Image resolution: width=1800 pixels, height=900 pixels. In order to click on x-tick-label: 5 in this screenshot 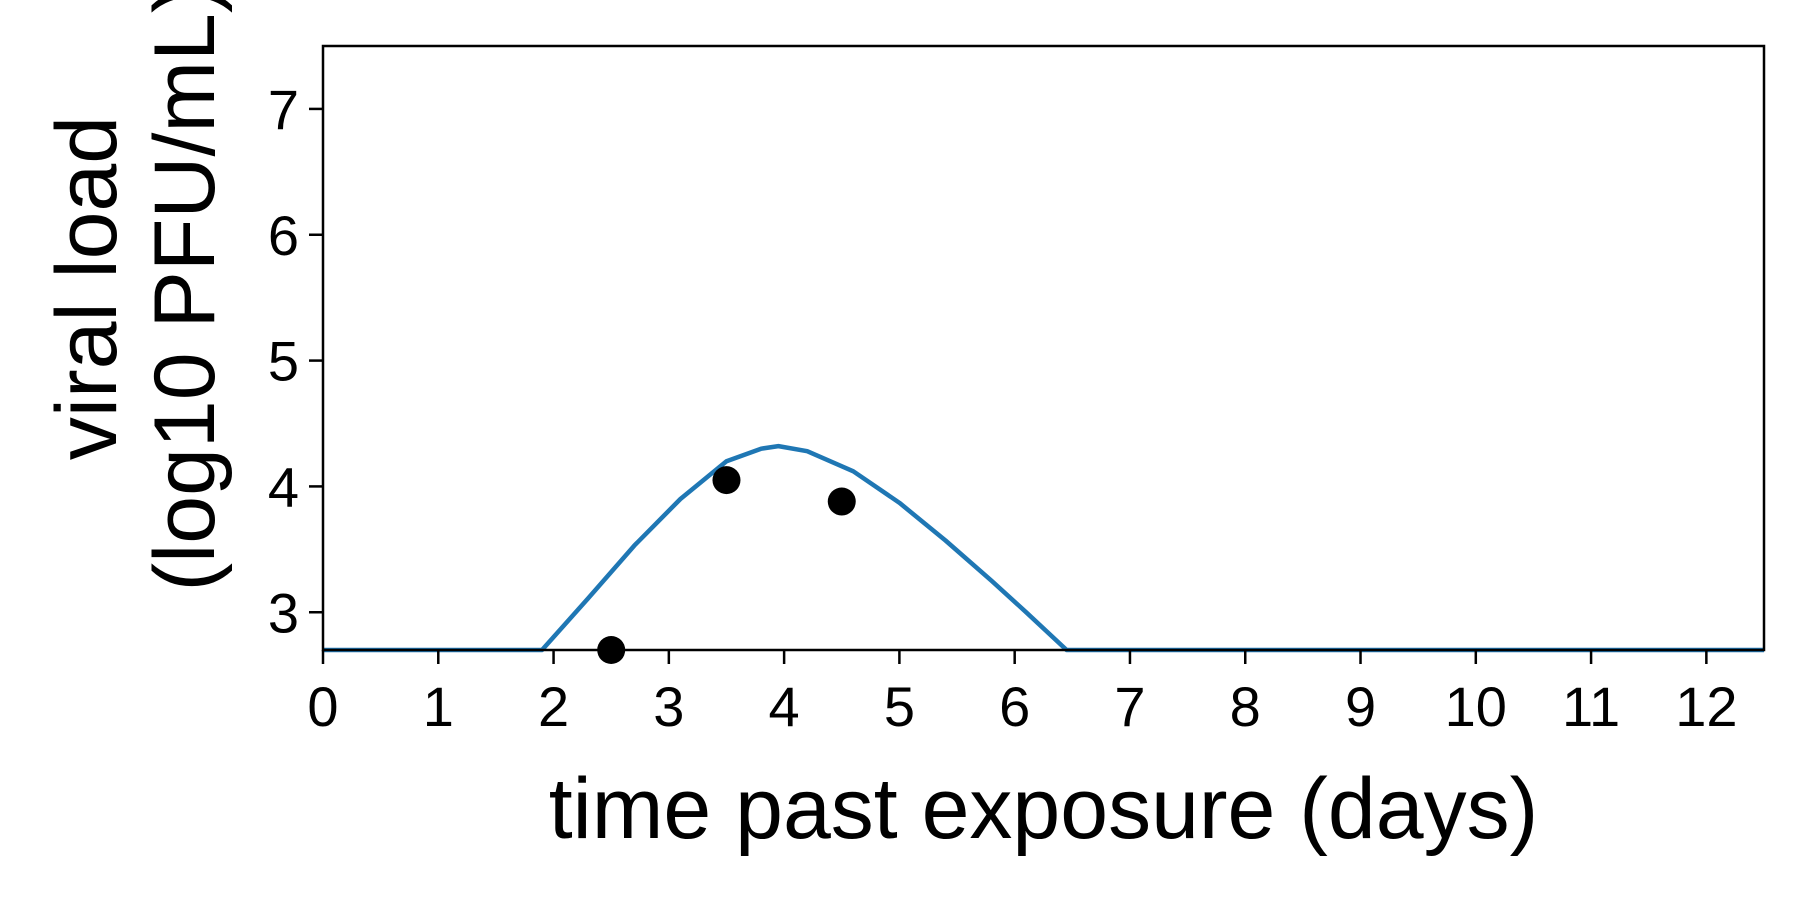, I will do `click(899, 706)`.